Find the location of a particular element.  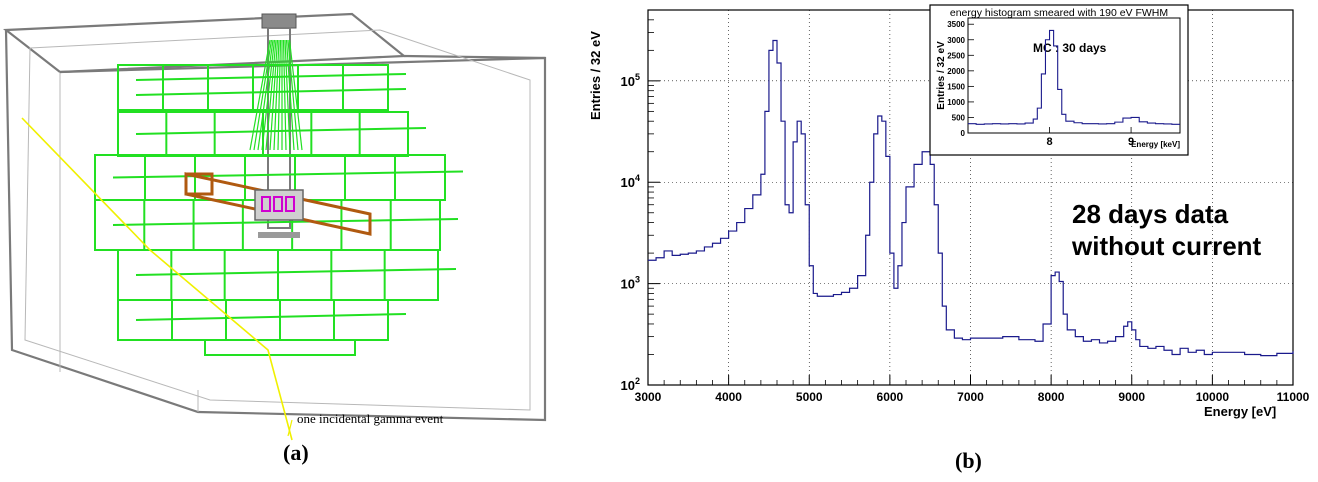

inset-frame is located at coordinates (1059, 80).